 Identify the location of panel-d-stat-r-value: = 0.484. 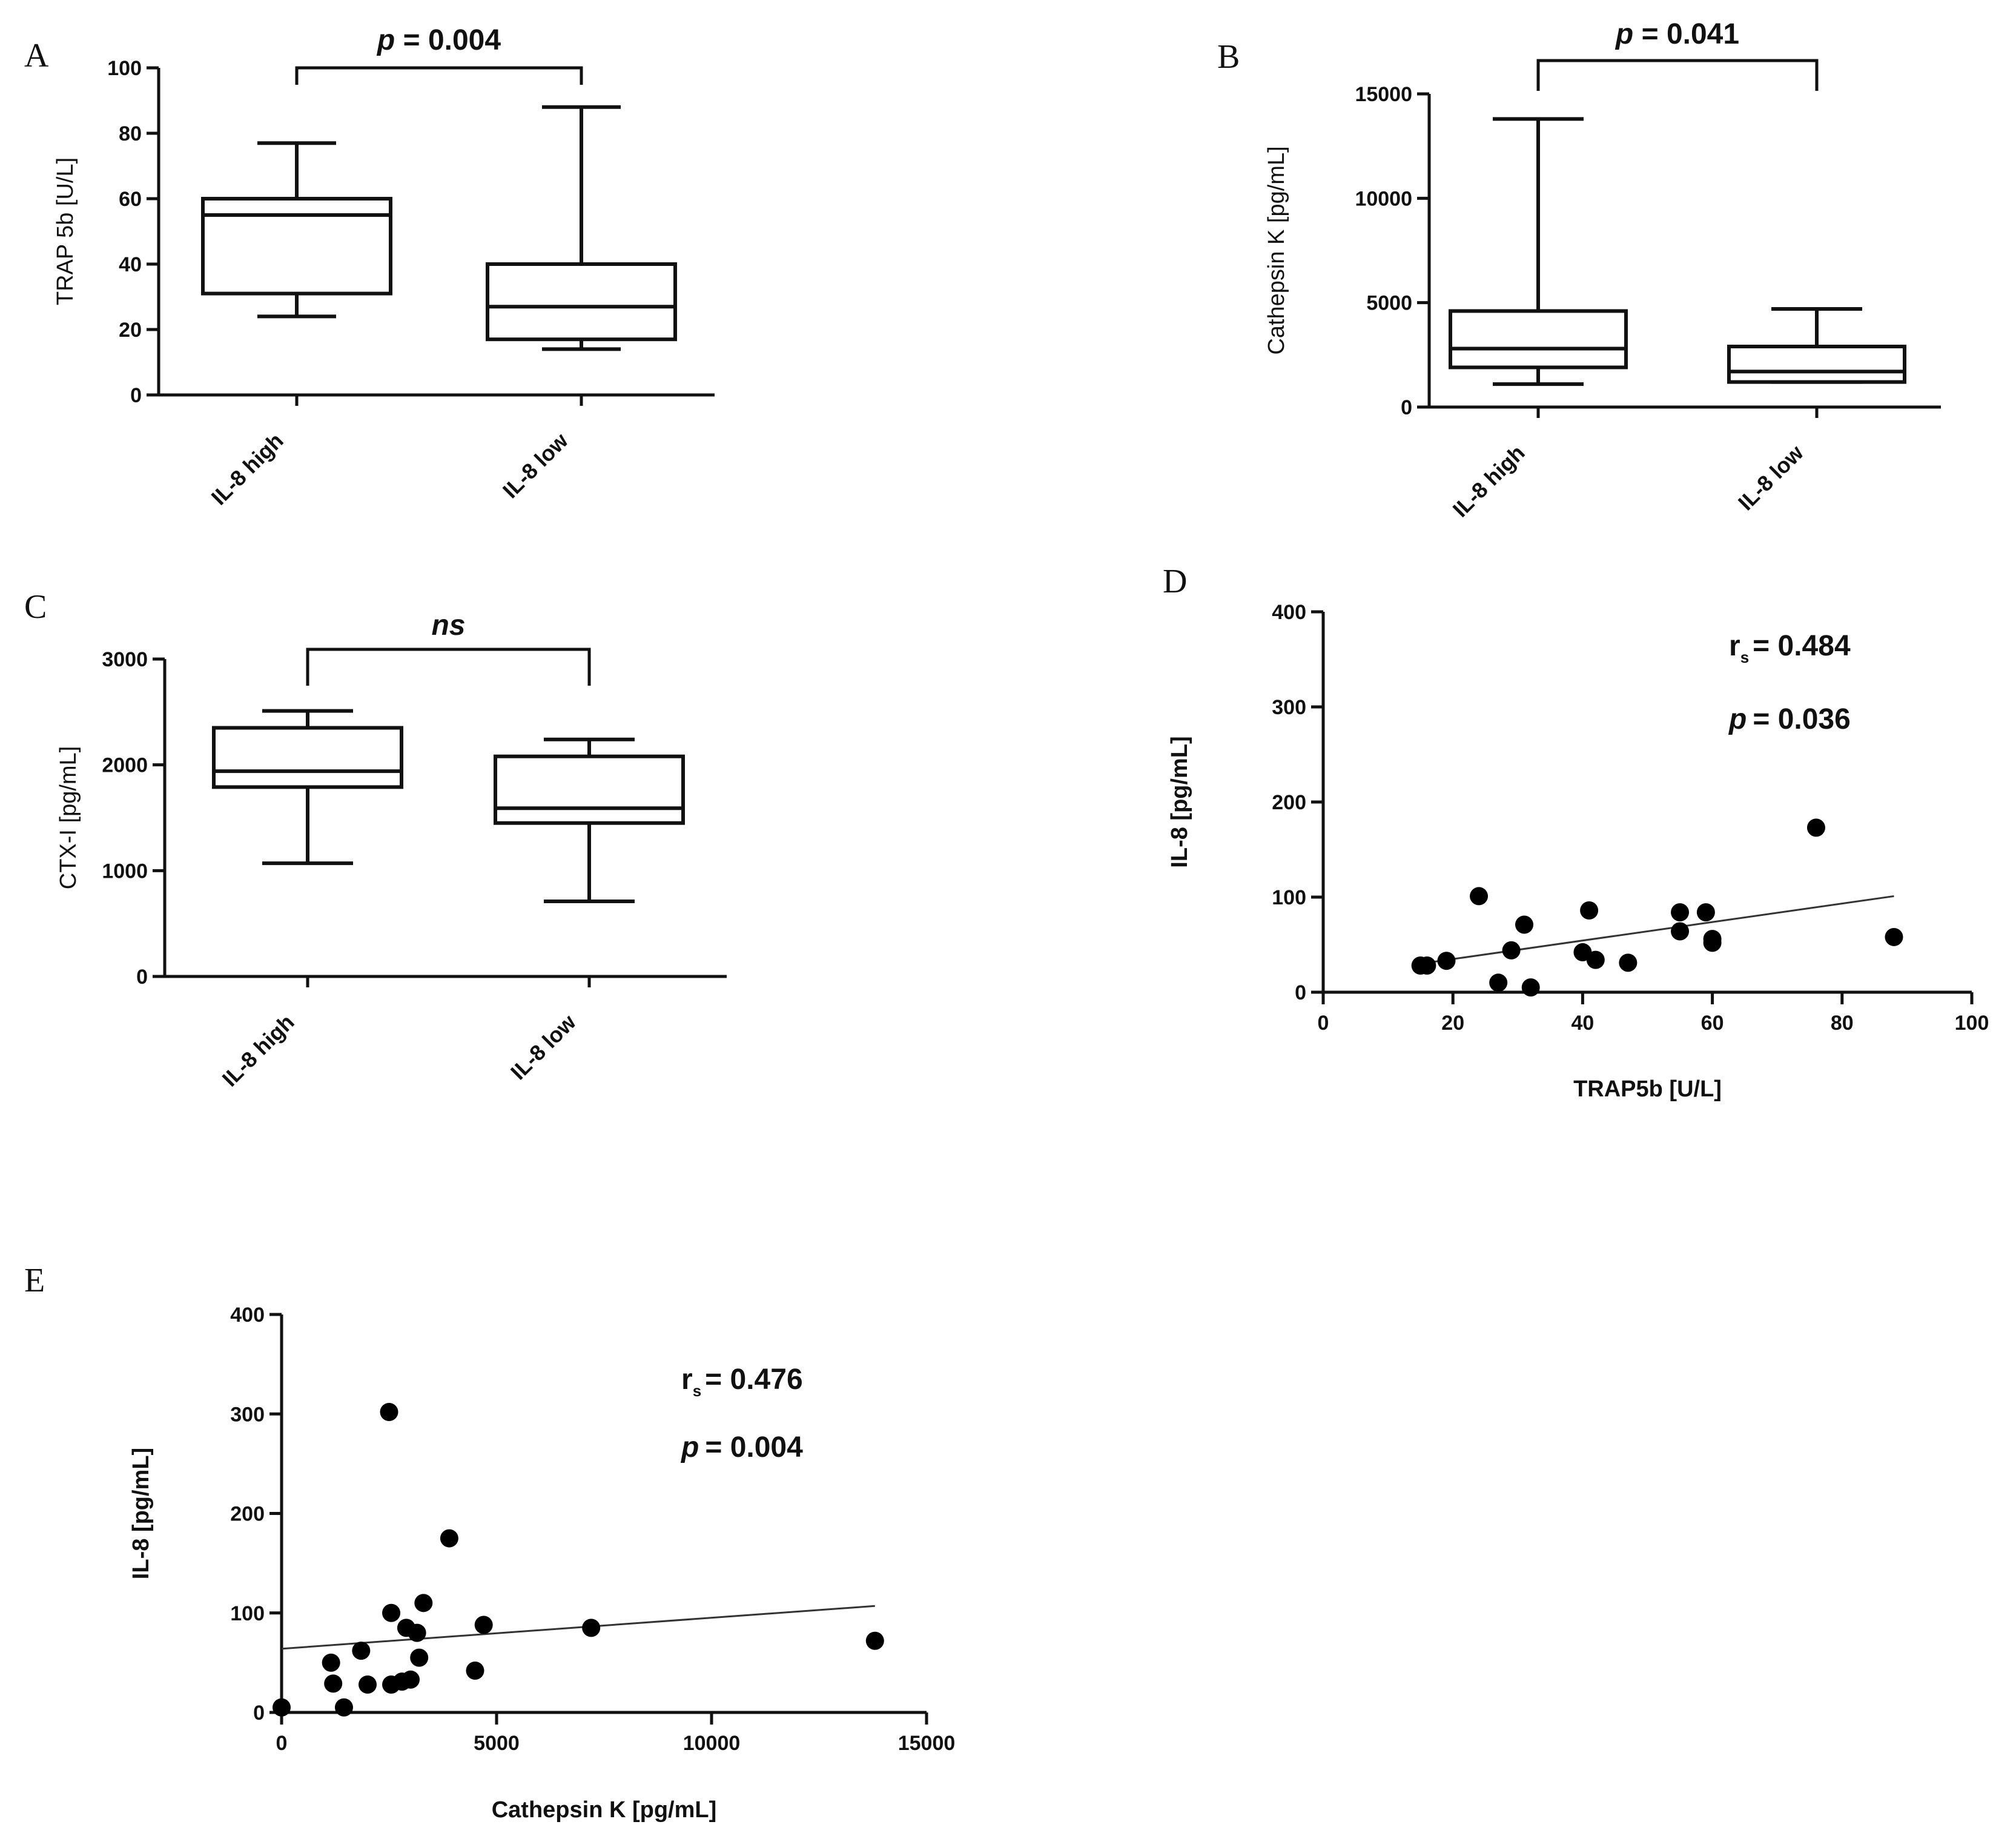
(1802, 646).